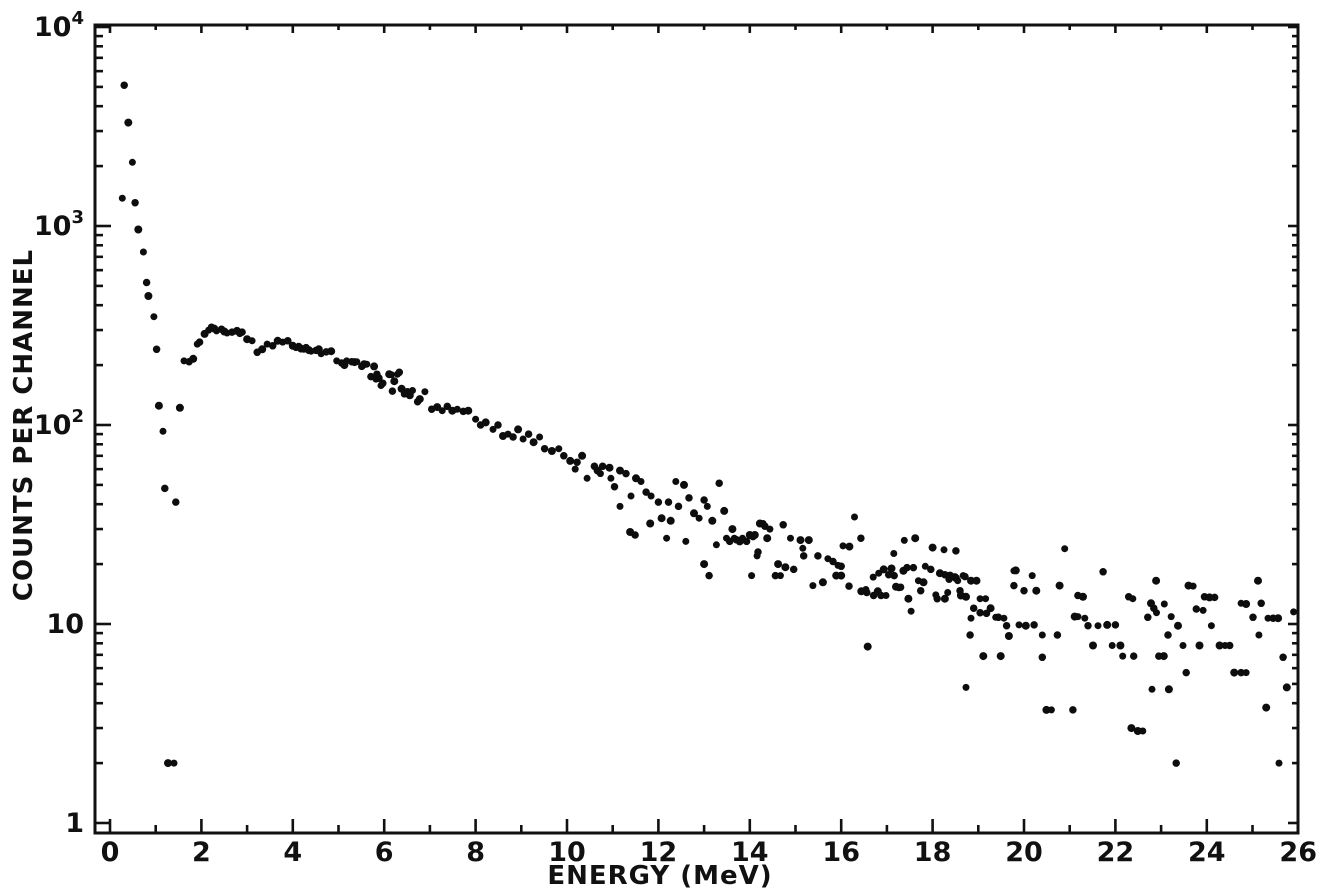 This screenshot has height=892, width=1320. Describe the element at coordinates (65, 624) in the screenshot. I see `y-tick-label: 10` at that location.